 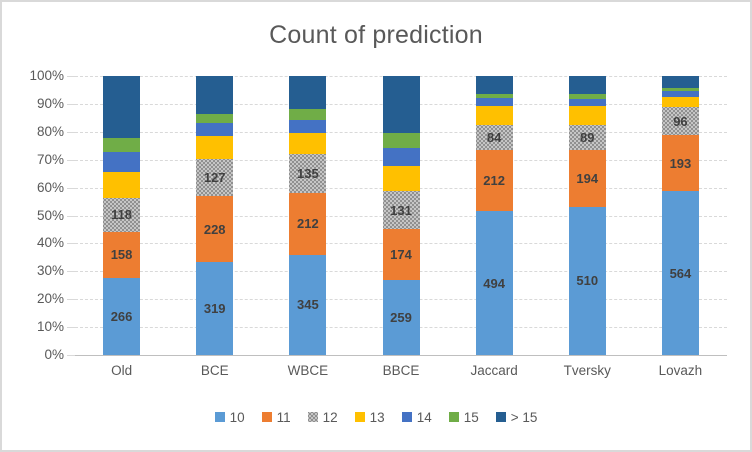 I want to click on data-label: 193, so click(x=680, y=163).